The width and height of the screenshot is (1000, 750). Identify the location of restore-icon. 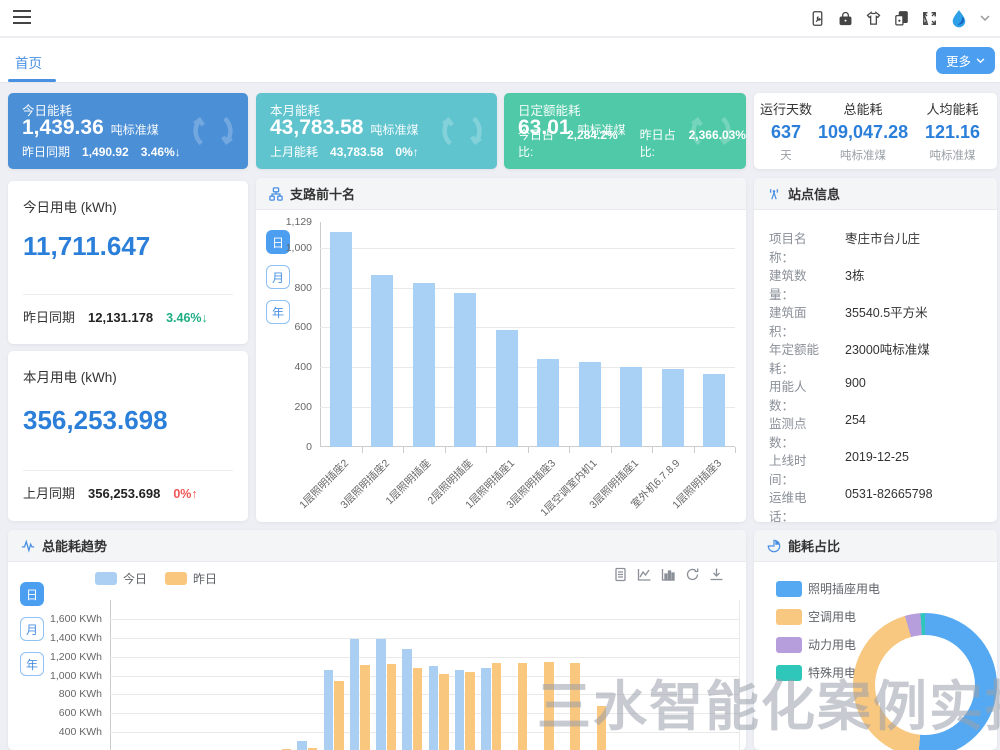
(692, 574).